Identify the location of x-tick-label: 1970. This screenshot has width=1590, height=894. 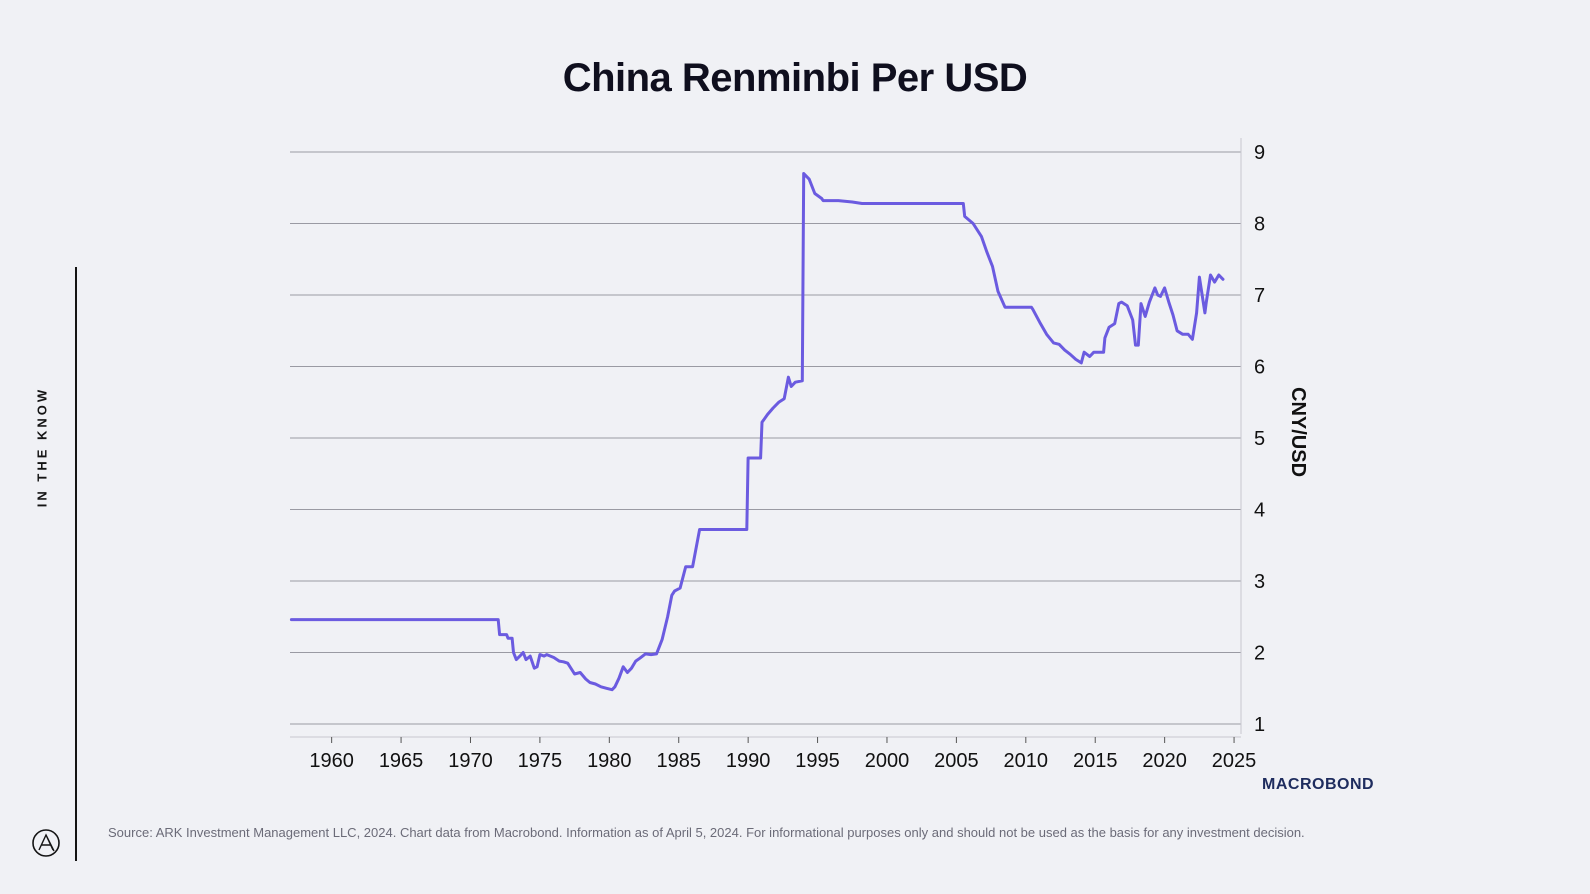
(470, 761).